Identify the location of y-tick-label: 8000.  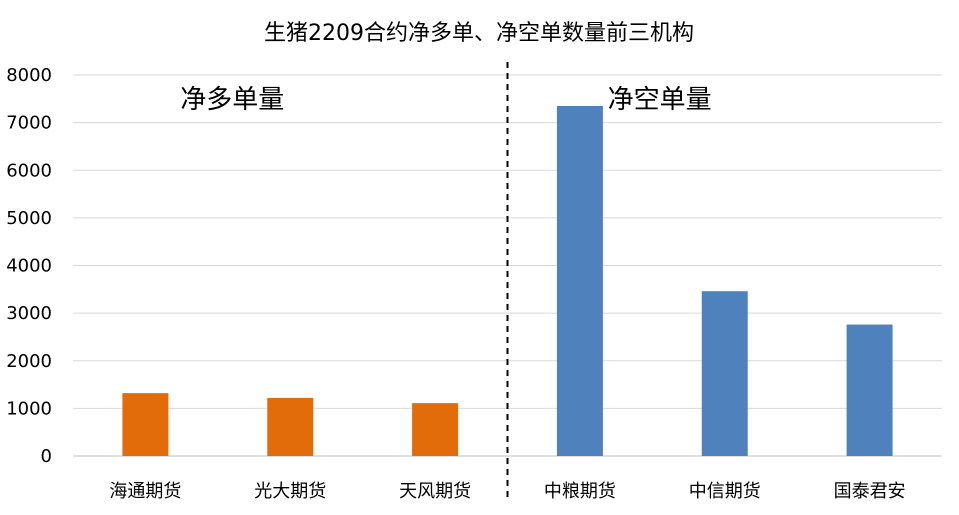
(29, 75).